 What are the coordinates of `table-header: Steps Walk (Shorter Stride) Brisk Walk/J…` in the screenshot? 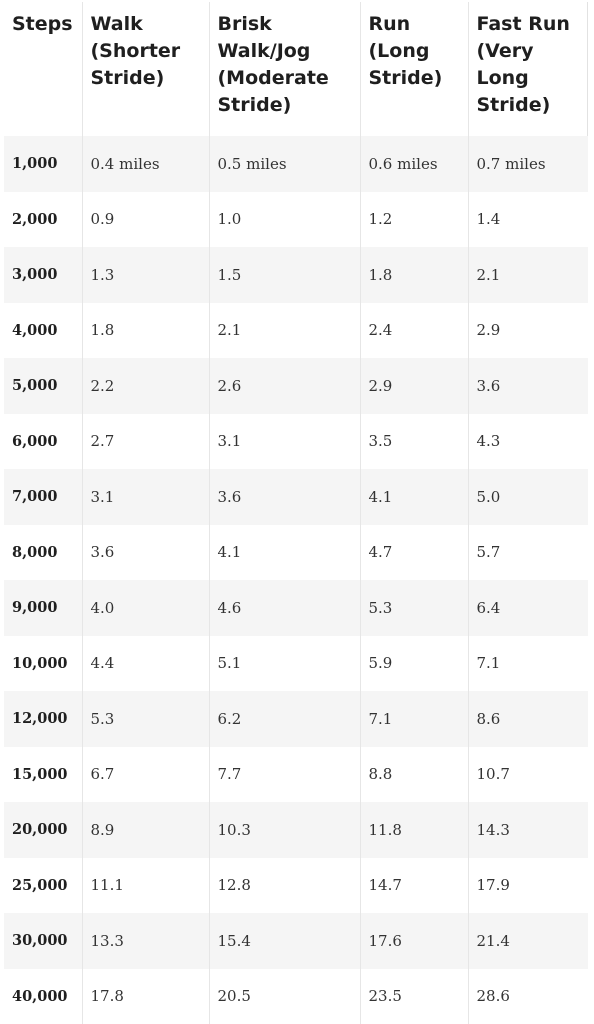 It's located at (296, 69).